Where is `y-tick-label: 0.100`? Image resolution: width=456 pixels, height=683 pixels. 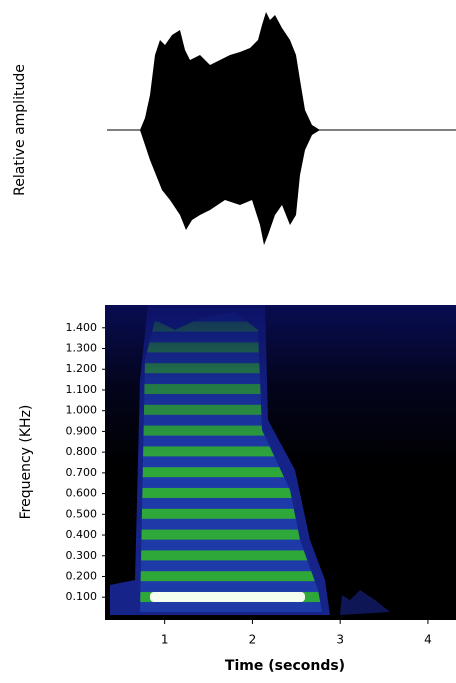 y-tick-label: 0.100 is located at coordinates (82, 596).